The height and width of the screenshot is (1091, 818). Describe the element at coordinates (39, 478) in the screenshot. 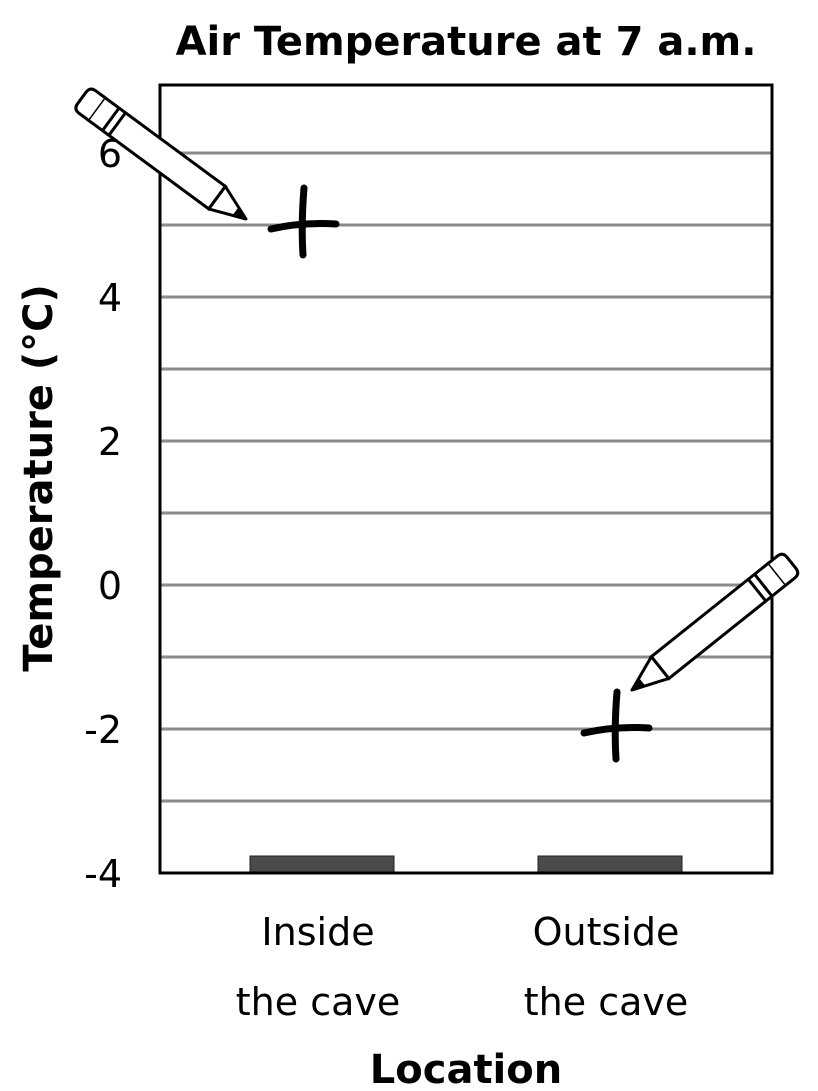

I see `y-axis-label: Temperature (°C)` at that location.